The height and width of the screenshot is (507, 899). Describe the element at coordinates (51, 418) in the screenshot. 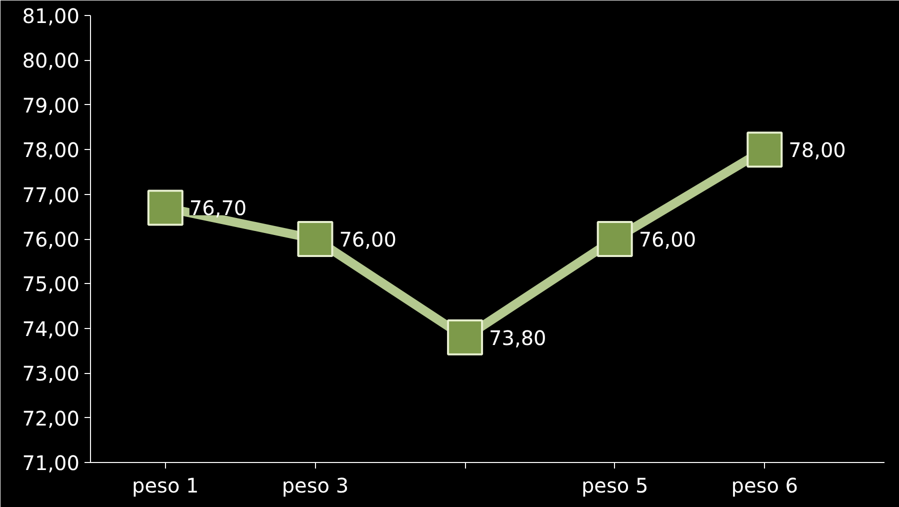

I see `y-tick-label: 72,00` at that location.